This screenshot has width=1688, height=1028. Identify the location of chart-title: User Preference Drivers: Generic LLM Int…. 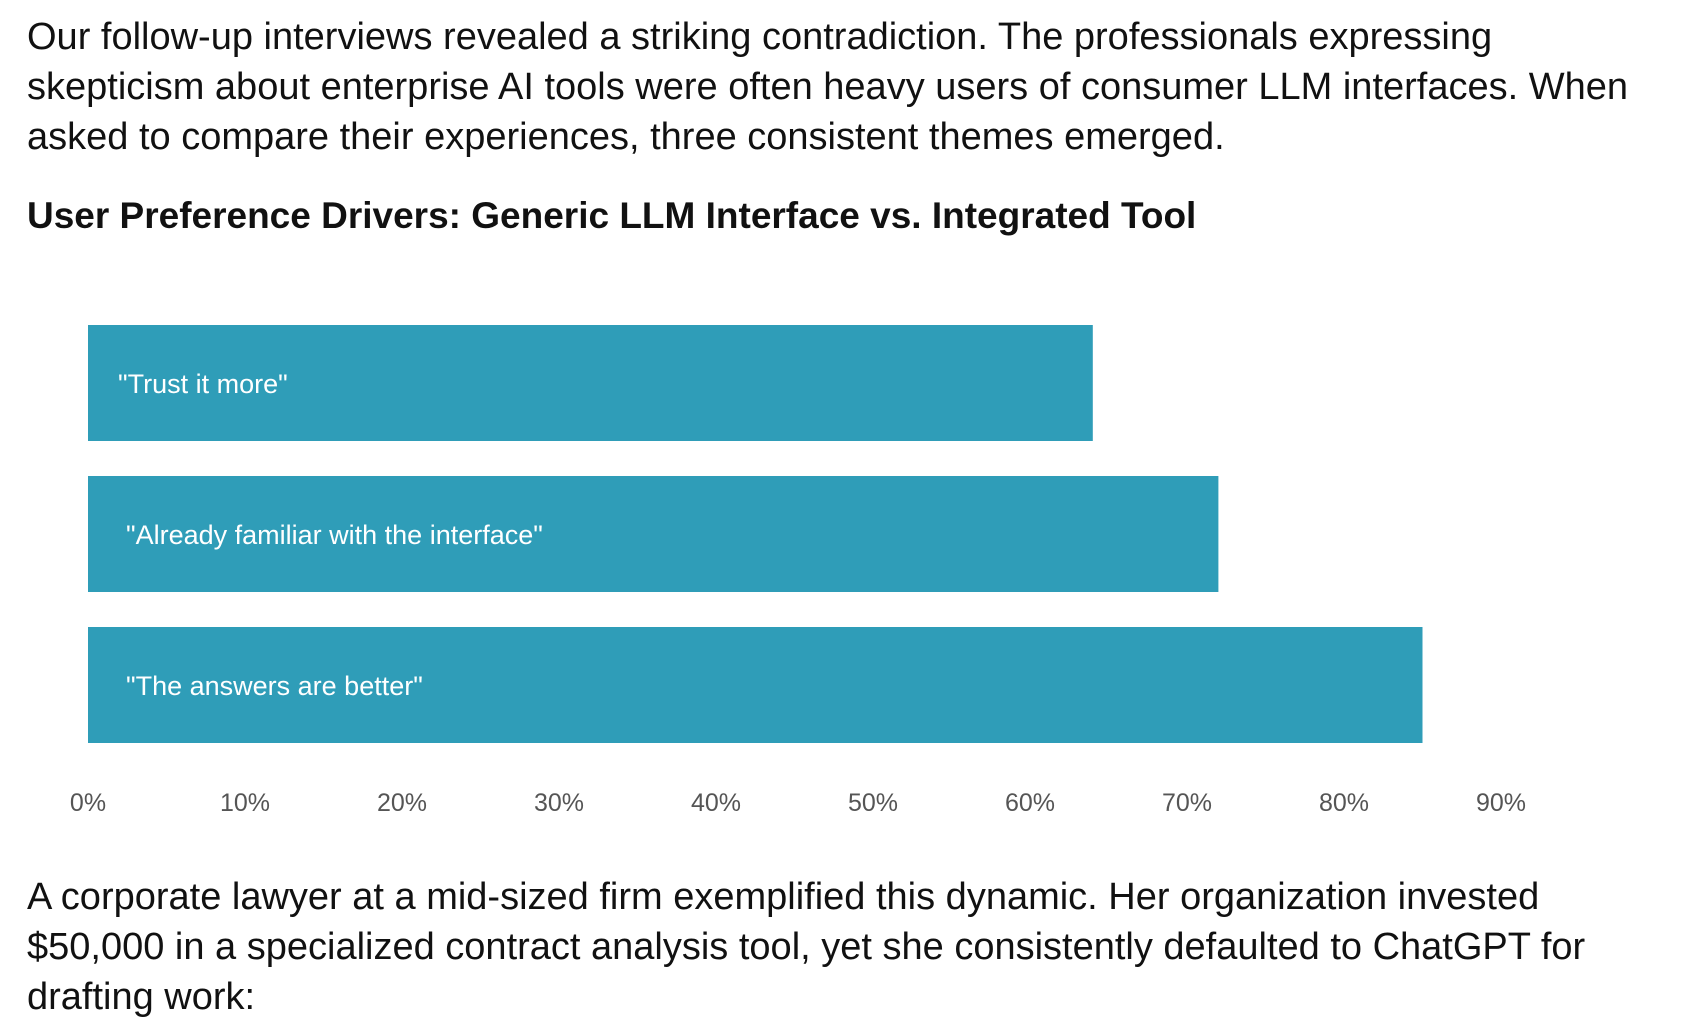
(612, 215).